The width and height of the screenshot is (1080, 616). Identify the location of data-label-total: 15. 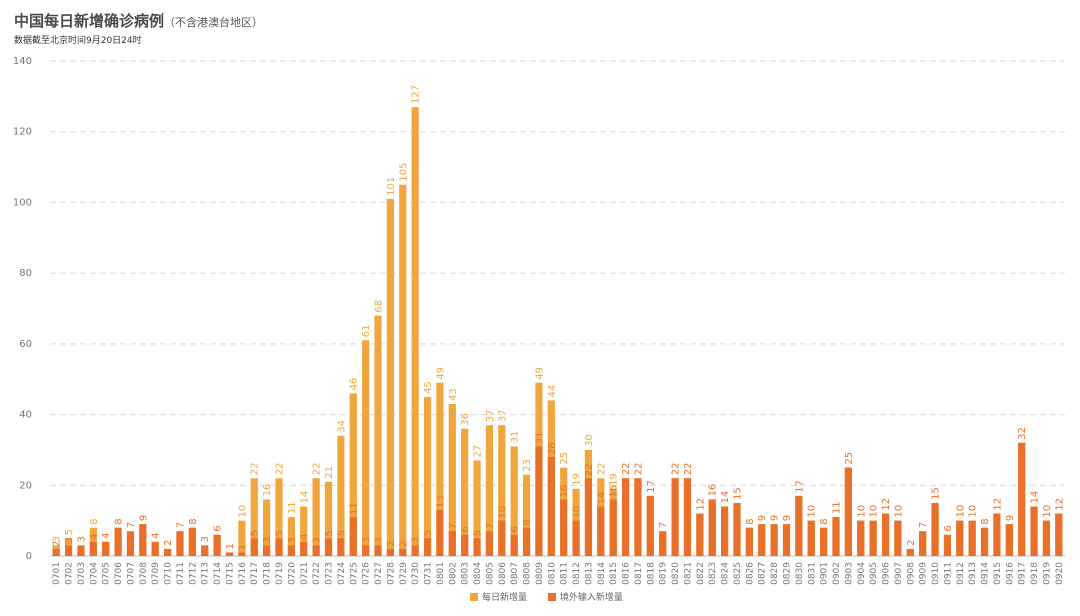
(936, 493).